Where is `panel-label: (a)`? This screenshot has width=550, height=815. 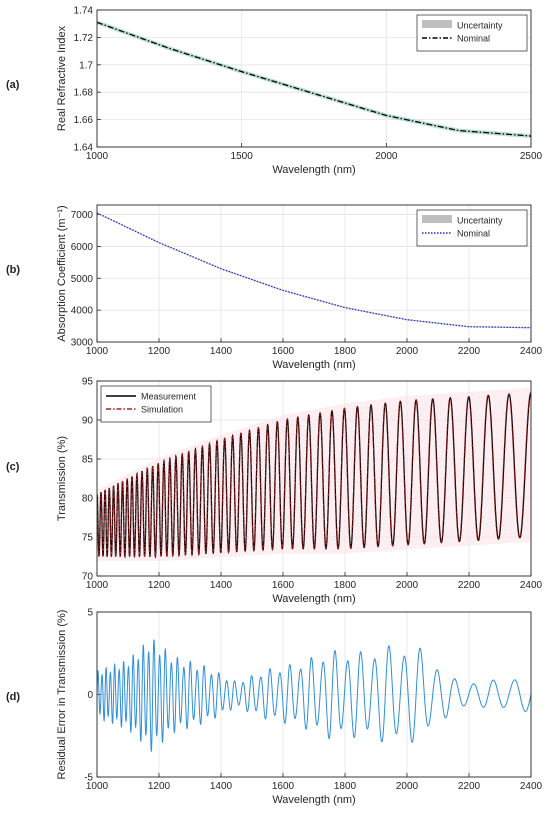
panel-label: (a) is located at coordinates (13, 85).